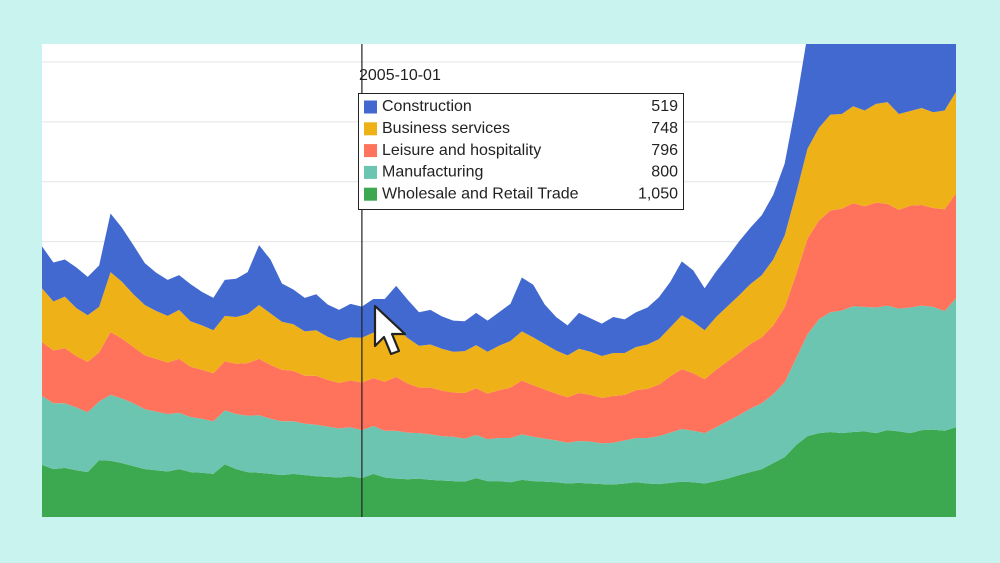 This screenshot has width=1000, height=563. Describe the element at coordinates (664, 128) in the screenshot. I see `tooltip-value: 748` at that location.